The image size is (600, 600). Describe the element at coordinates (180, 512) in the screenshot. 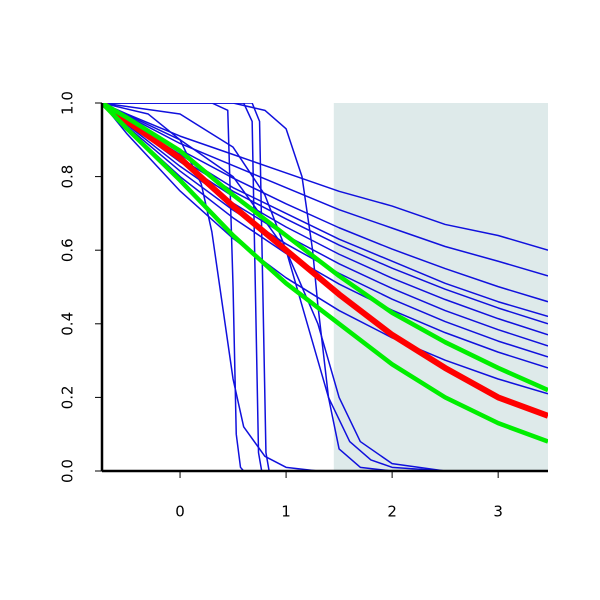

I see `x-tick-label: 0` at that location.